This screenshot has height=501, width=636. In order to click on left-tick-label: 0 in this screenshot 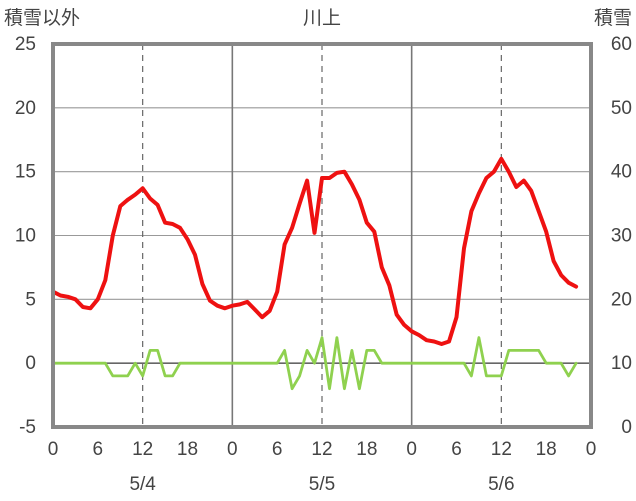, I will do `click(30, 363)`.